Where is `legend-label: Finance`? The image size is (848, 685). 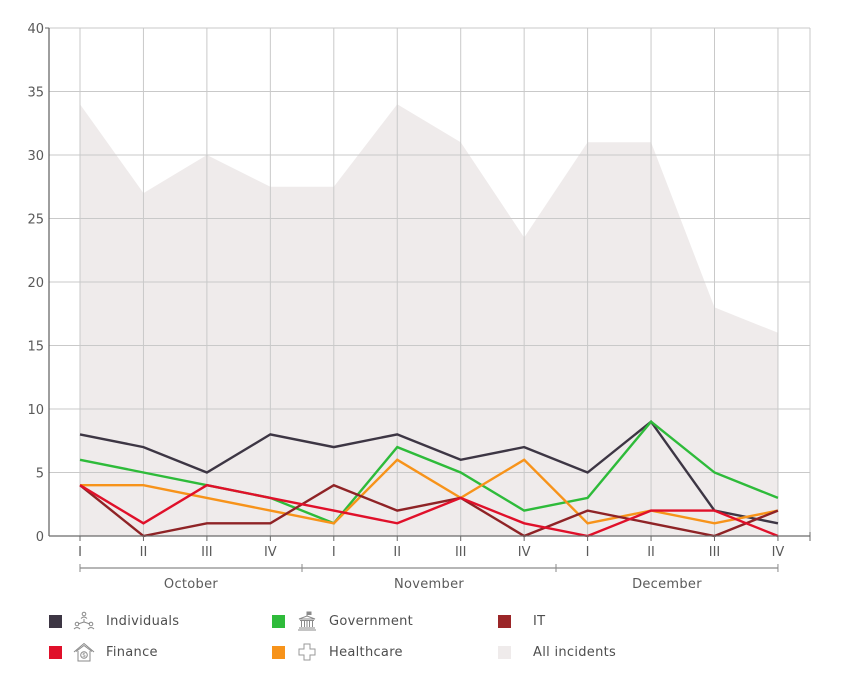 legend-label: Finance is located at coordinates (132, 652).